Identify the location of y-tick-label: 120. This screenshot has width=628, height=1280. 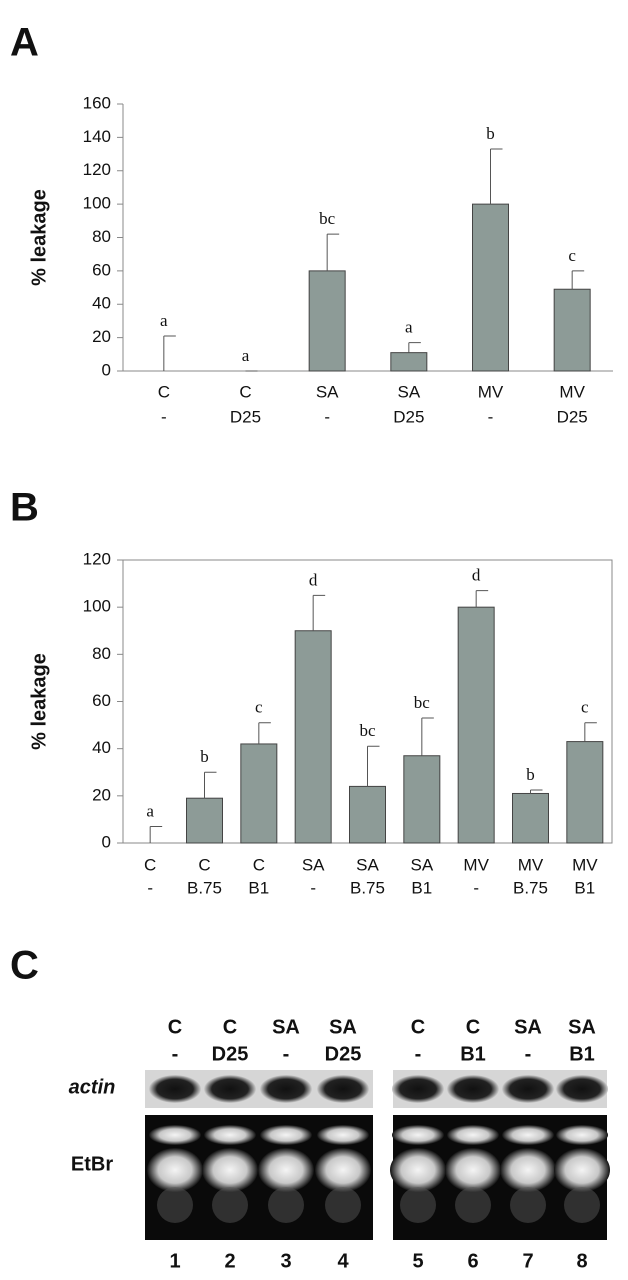
(97, 169).